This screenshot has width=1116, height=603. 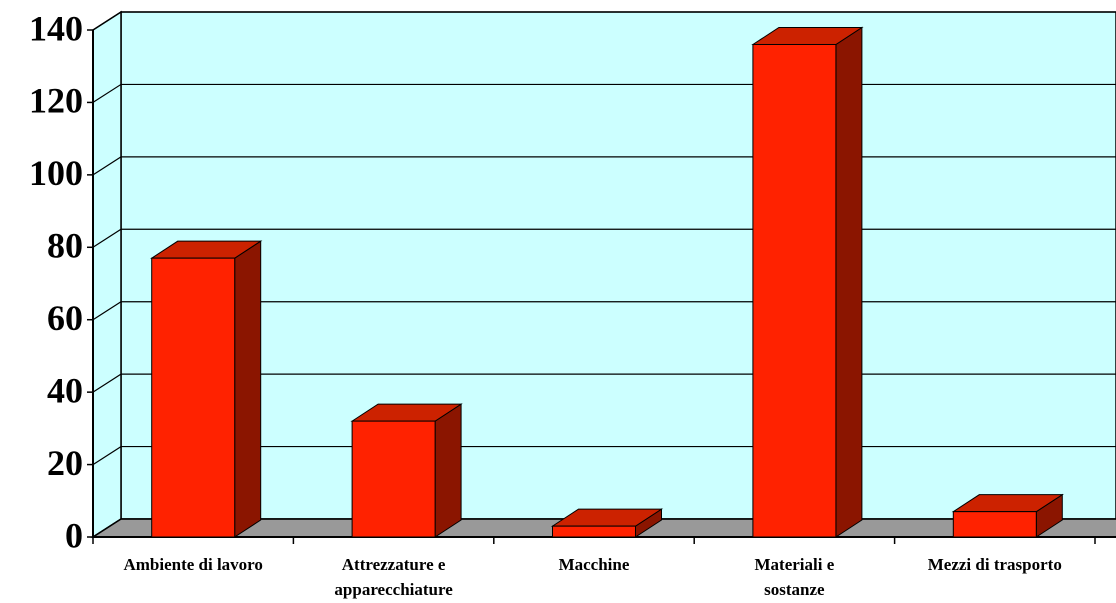 What do you see at coordinates (56, 101) in the screenshot?
I see `y-tick-label: 120` at bounding box center [56, 101].